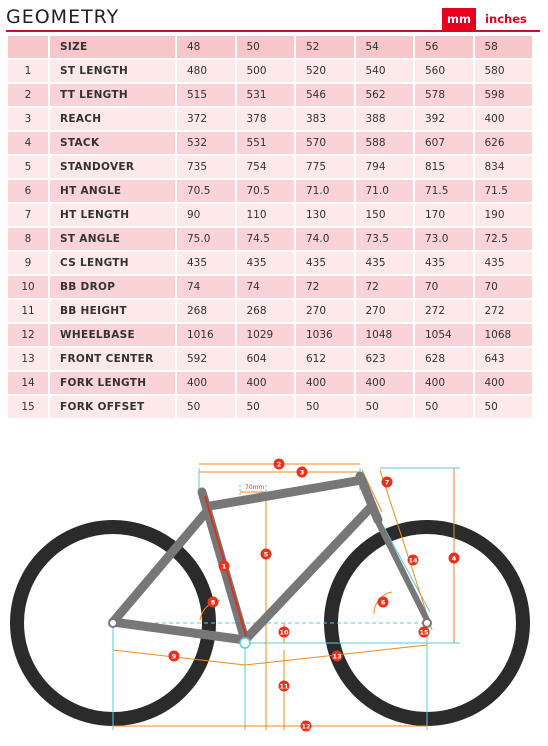 Image resolution: width=548 pixels, height=746 pixels. What do you see at coordinates (444, 287) in the screenshot?
I see `measurement-value: 70` at bounding box center [444, 287].